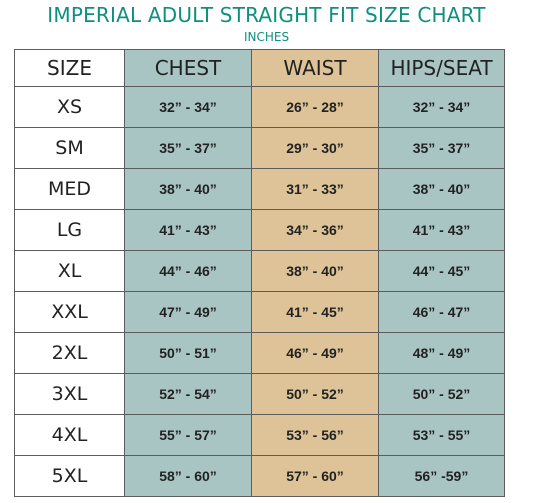 Image resolution: width=533 pixels, height=503 pixels. What do you see at coordinates (315, 476) in the screenshot?
I see `waist-value: 57” - 60”` at bounding box center [315, 476].